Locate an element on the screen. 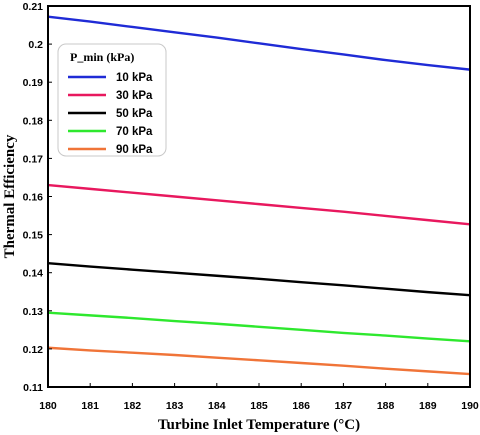 Image resolution: width=480 pixels, height=435 pixels. x-tick-label: 182 is located at coordinates (133, 406).